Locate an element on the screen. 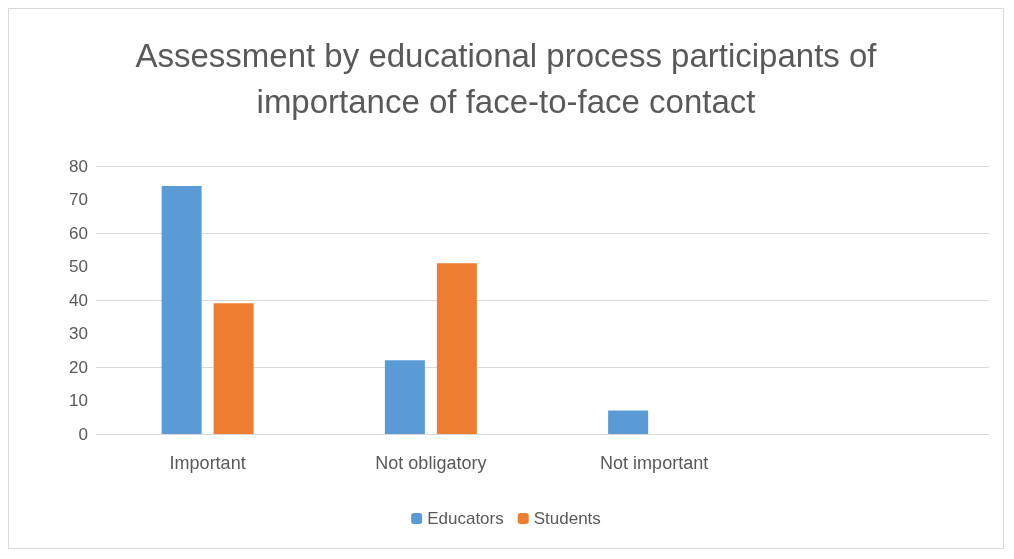 Image resolution: width=1014 pixels, height=559 pixels. y-tick-label: 10 is located at coordinates (78, 400).